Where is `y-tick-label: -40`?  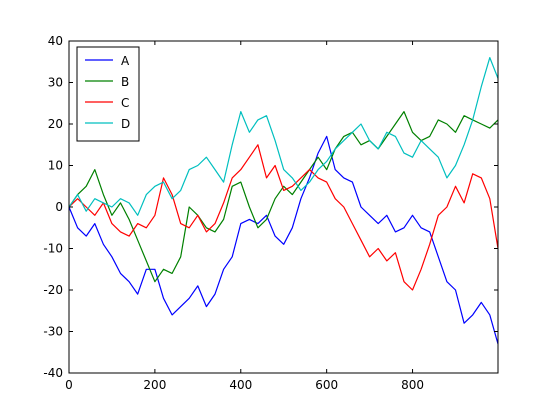
y-tick-label: -40 is located at coordinates (53, 373).